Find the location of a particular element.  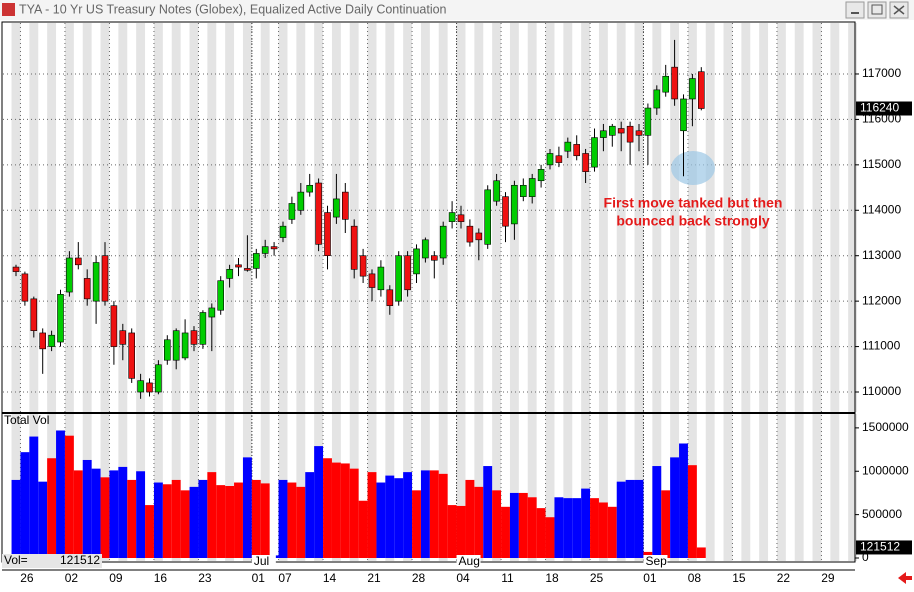

y-tick-label: 1500000 is located at coordinates (885, 427).